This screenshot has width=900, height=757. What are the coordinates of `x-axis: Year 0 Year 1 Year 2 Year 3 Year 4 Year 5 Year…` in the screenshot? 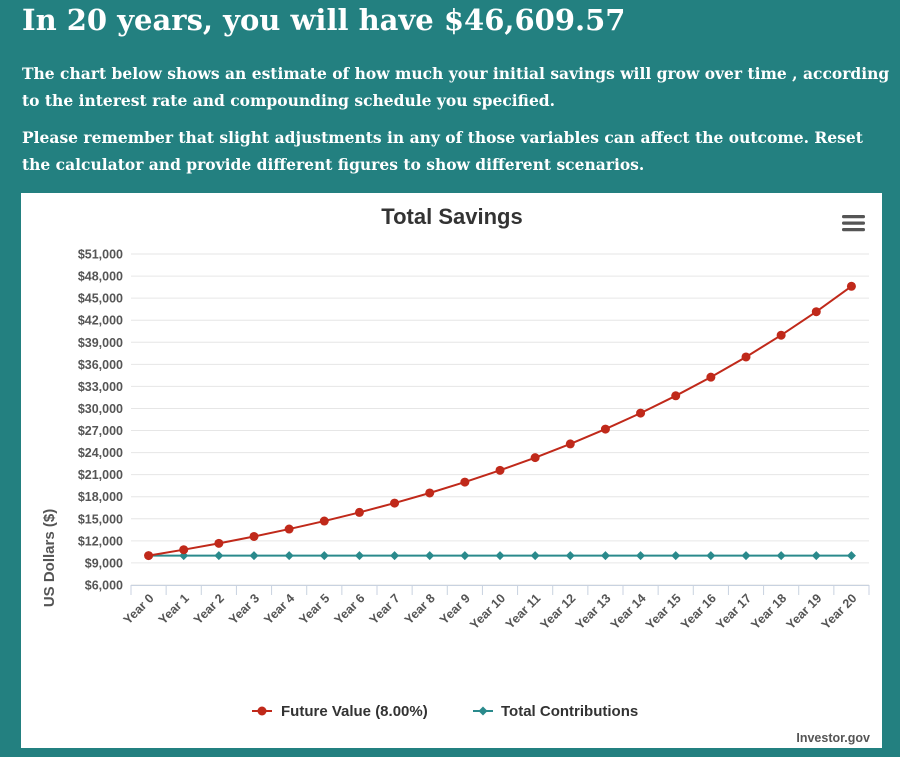 It's located at (495, 608).